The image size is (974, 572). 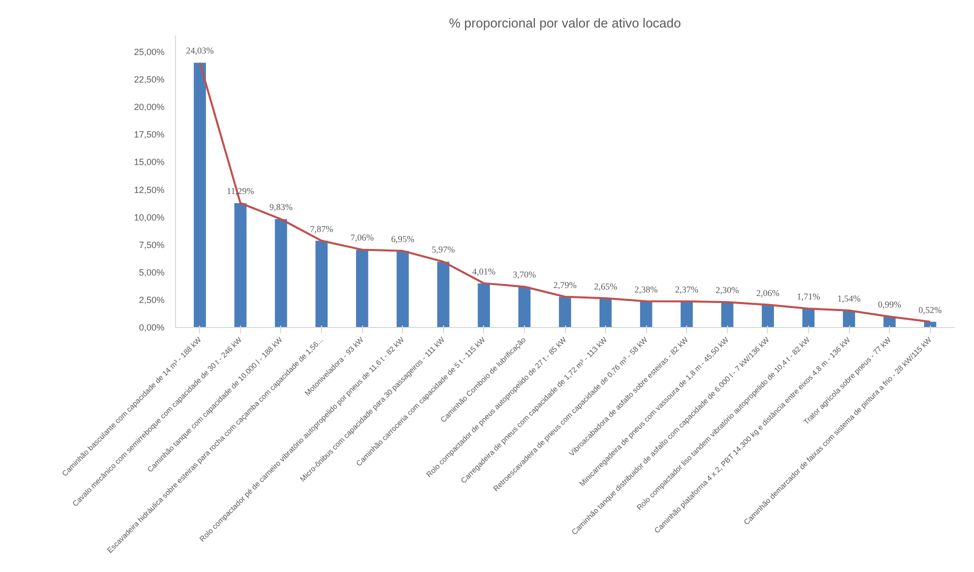 I want to click on y-tick-label: 22,50%, so click(x=149, y=79).